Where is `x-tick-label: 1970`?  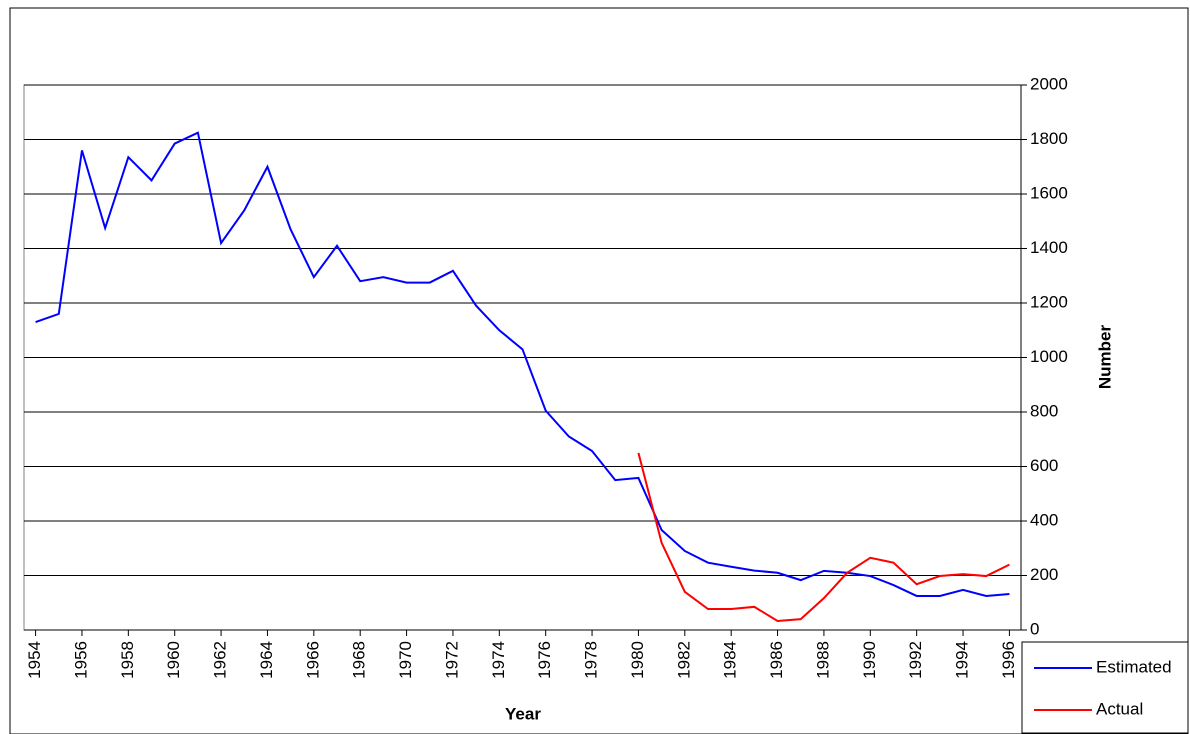 x-tick-label: 1970 is located at coordinates (405, 660).